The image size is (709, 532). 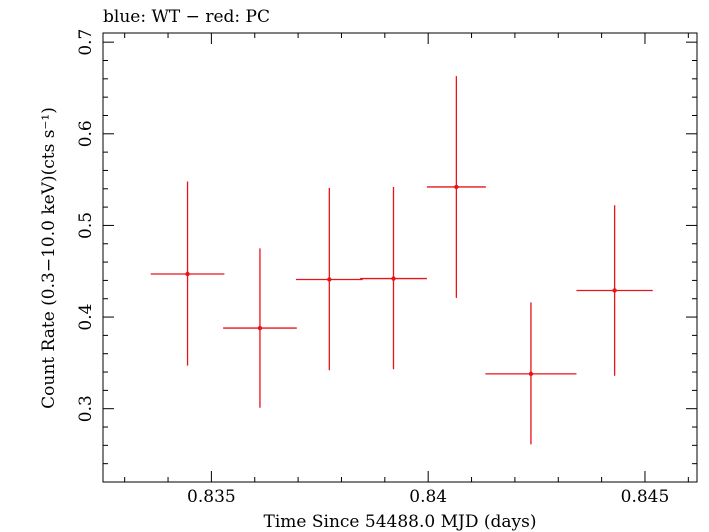 I want to click on y-axis-label: Count Rate (0.3−10.0 keV)(cts s⁻¹), so click(x=49, y=258).